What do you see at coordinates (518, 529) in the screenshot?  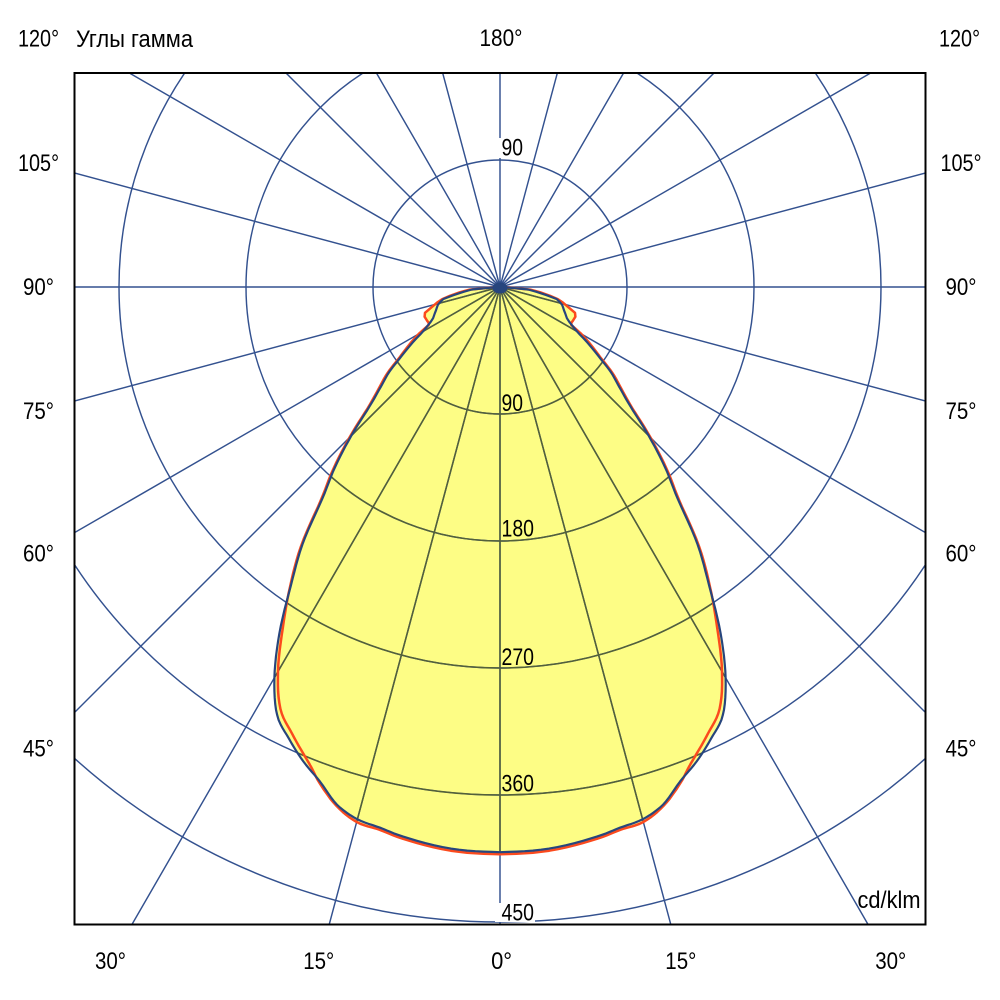 I see `svg-text: 180` at bounding box center [518, 529].